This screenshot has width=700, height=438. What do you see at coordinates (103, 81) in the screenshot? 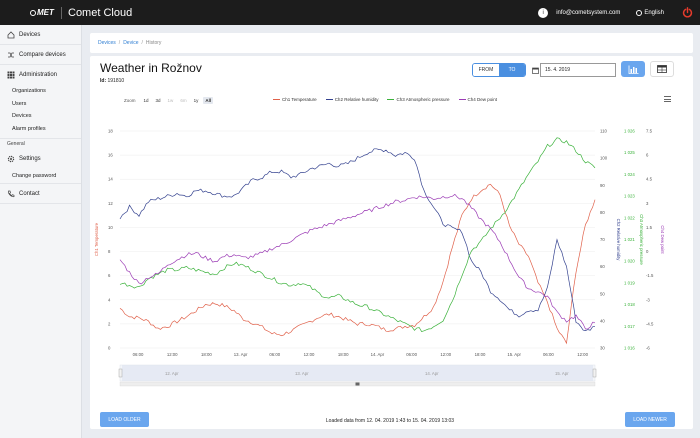
I see `device-id-label: Id:` at bounding box center [103, 81].